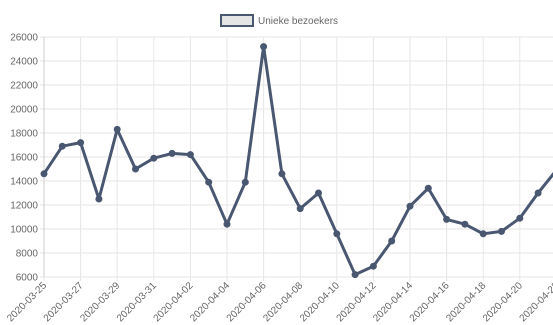  What do you see at coordinates (24, 182) in the screenshot?
I see `y-tick-label: 14000` at bounding box center [24, 182].